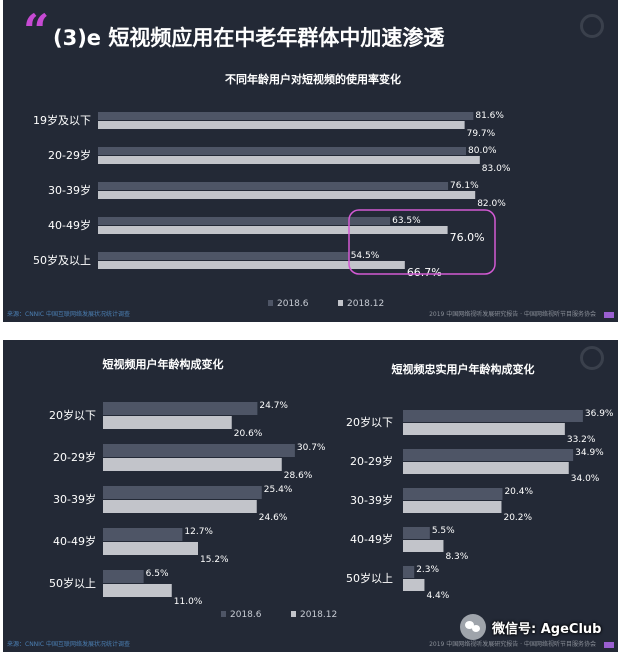  I want to click on data-label: 2.3%, so click(427, 570).